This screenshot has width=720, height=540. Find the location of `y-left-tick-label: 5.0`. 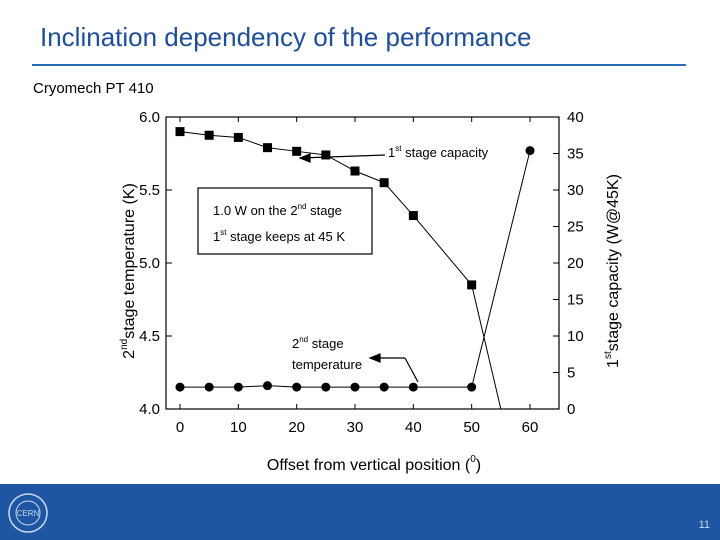

y-left-tick-label: 5.0 is located at coordinates (149, 263).